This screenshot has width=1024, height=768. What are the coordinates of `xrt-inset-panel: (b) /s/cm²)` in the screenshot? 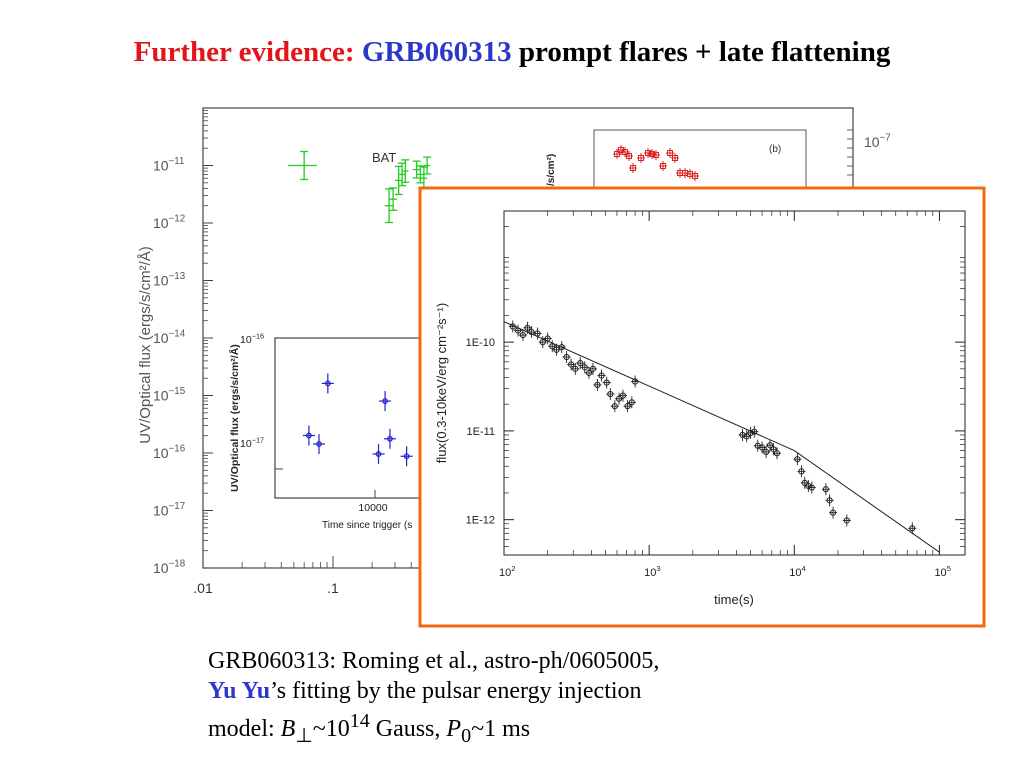 It's located at (676, 159).